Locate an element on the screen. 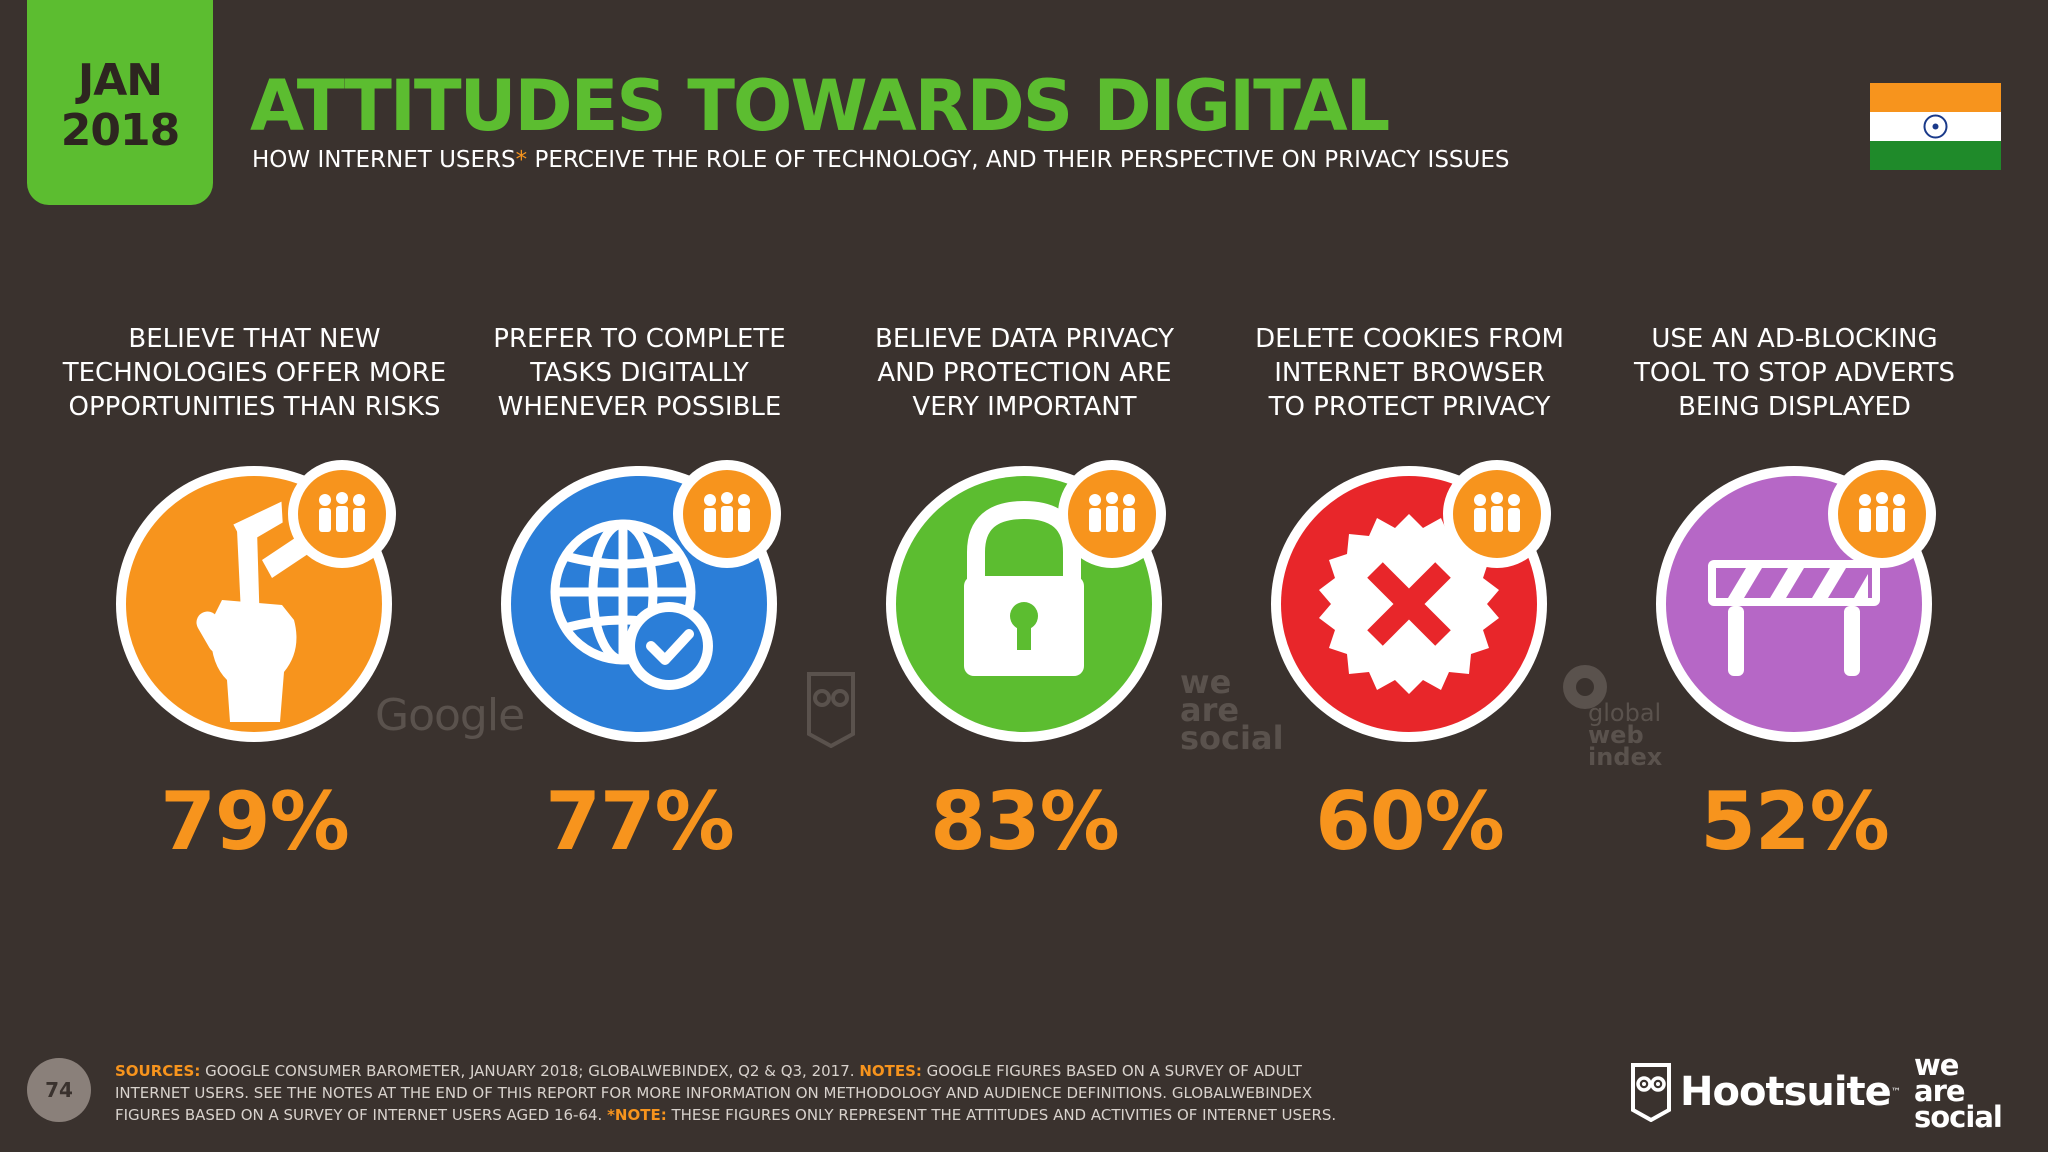  date-month: JAN is located at coordinates (120, 80).